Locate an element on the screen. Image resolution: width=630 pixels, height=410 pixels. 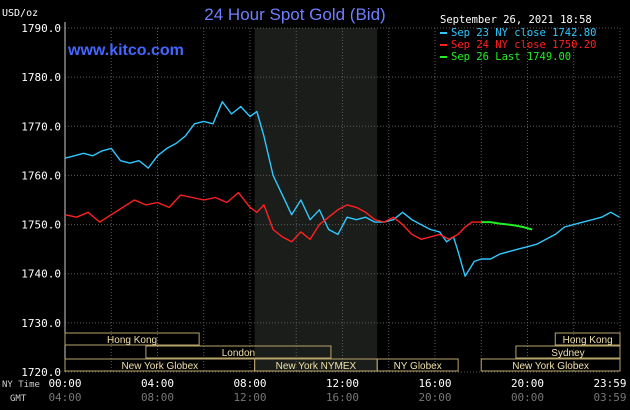
y-tick-label-0: 1790.0 is located at coordinates (41, 28).